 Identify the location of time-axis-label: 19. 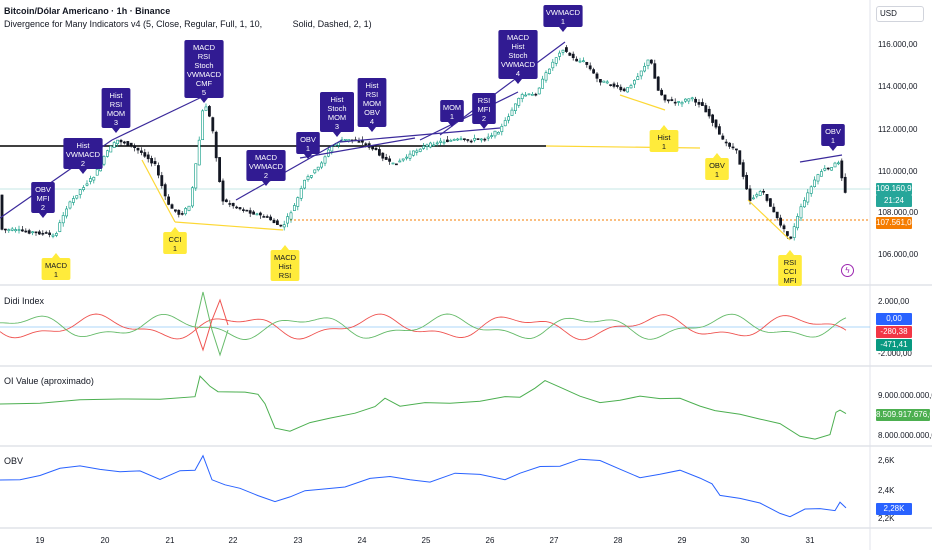
(40, 540).